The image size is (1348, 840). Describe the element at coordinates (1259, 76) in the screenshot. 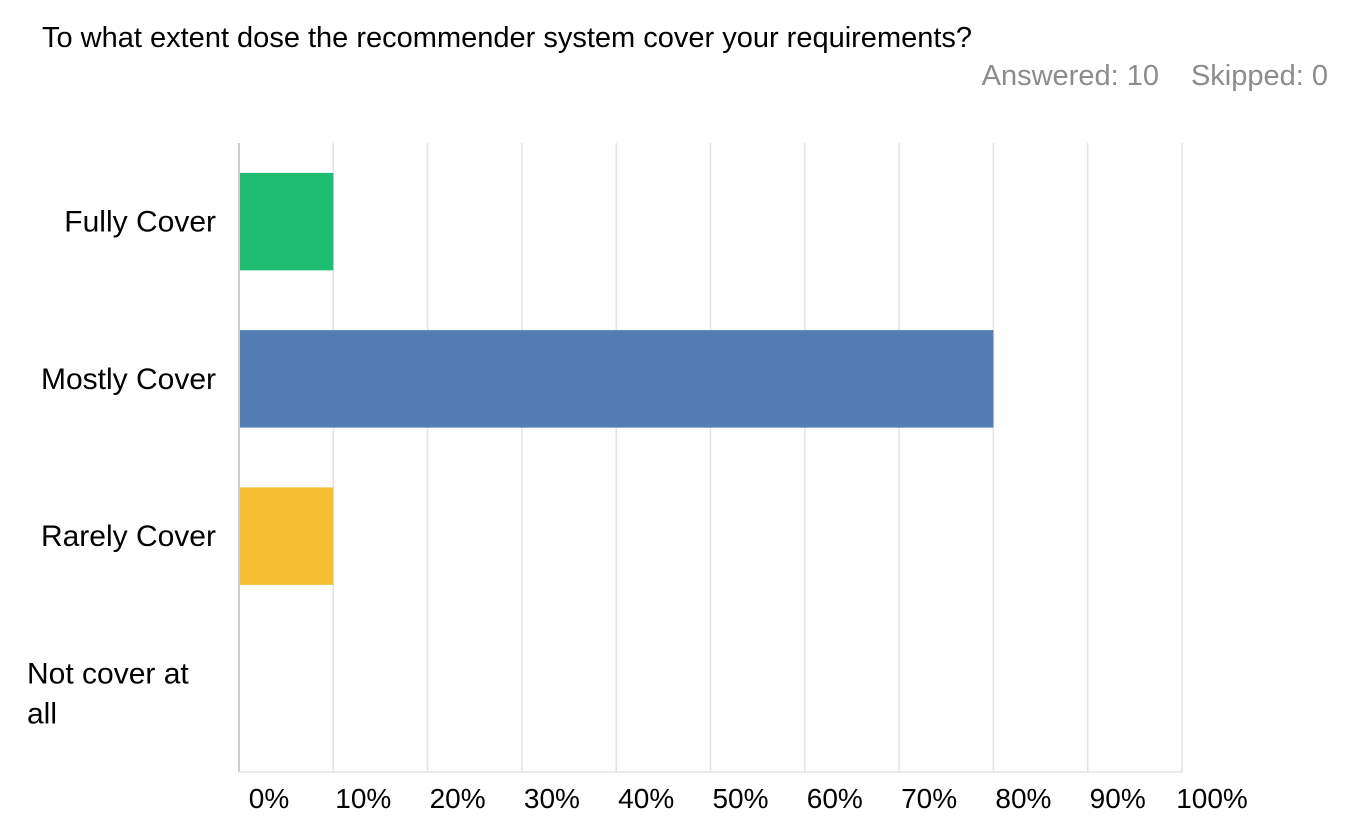

I see `skipped-count: Skipped: 0` at that location.